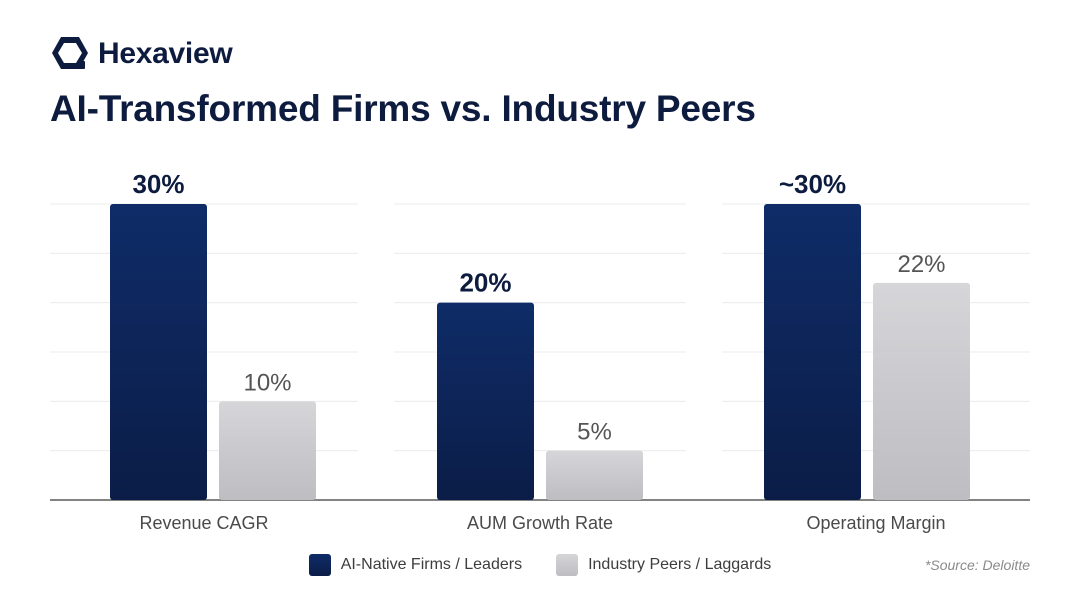 The height and width of the screenshot is (603, 1080). Describe the element at coordinates (540, 523) in the screenshot. I see `category-label-1: AUM Growth Rate` at that location.